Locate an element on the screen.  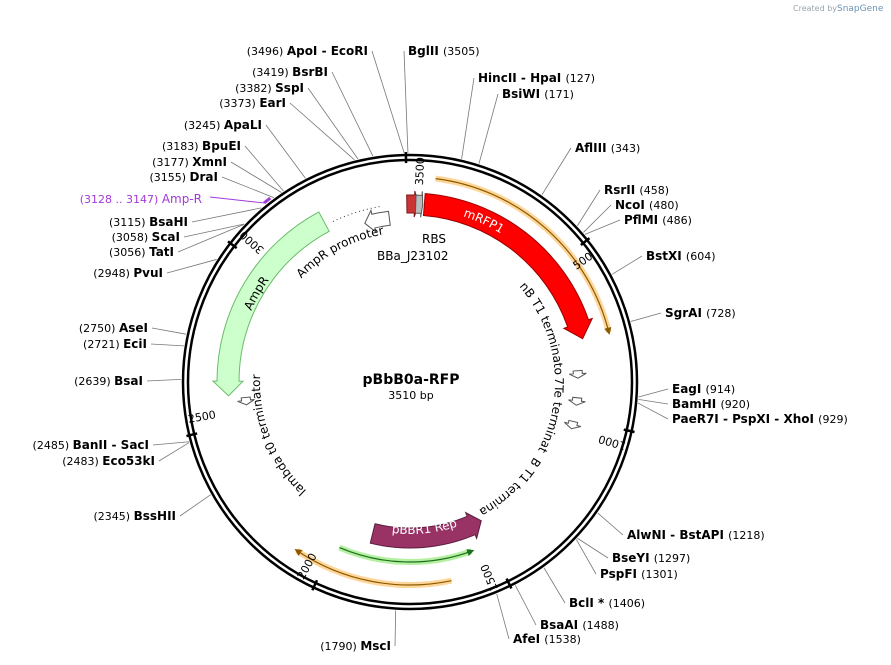
enzyme-site-label: (3155) DraI is located at coordinates (183, 177).